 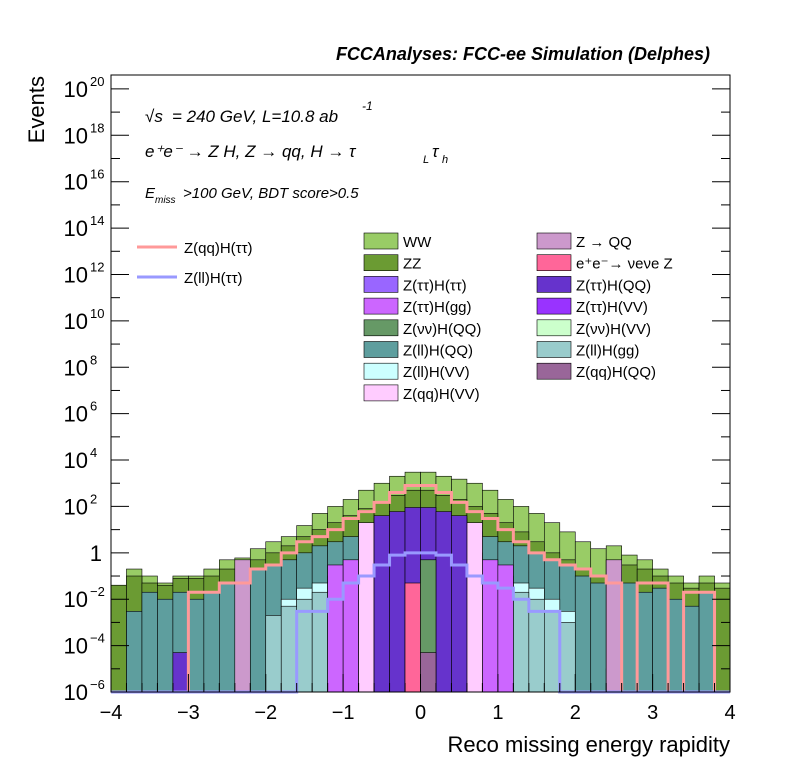 What do you see at coordinates (255, 116) in the screenshot?
I see `energy-lumi: = 240 GeV, L=10.8 ab` at bounding box center [255, 116].